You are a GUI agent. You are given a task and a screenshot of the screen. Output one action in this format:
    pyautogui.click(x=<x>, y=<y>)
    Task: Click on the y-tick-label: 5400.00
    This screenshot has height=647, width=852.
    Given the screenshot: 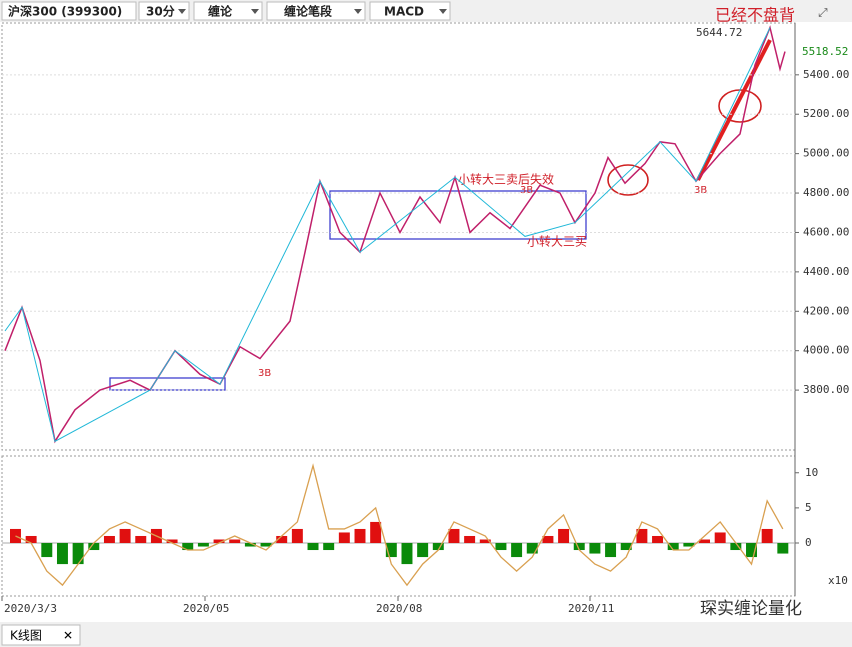 What is the action you would take?
    pyautogui.click(x=826, y=74)
    